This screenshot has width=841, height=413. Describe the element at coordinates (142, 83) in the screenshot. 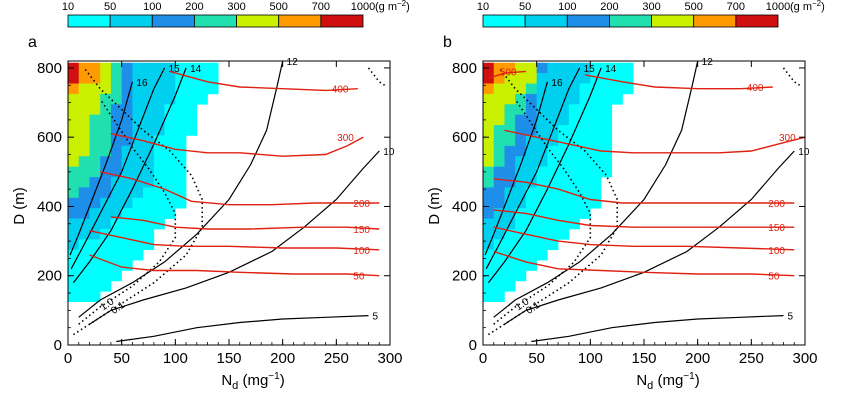

I see `black-contour-label: 16` at that location.